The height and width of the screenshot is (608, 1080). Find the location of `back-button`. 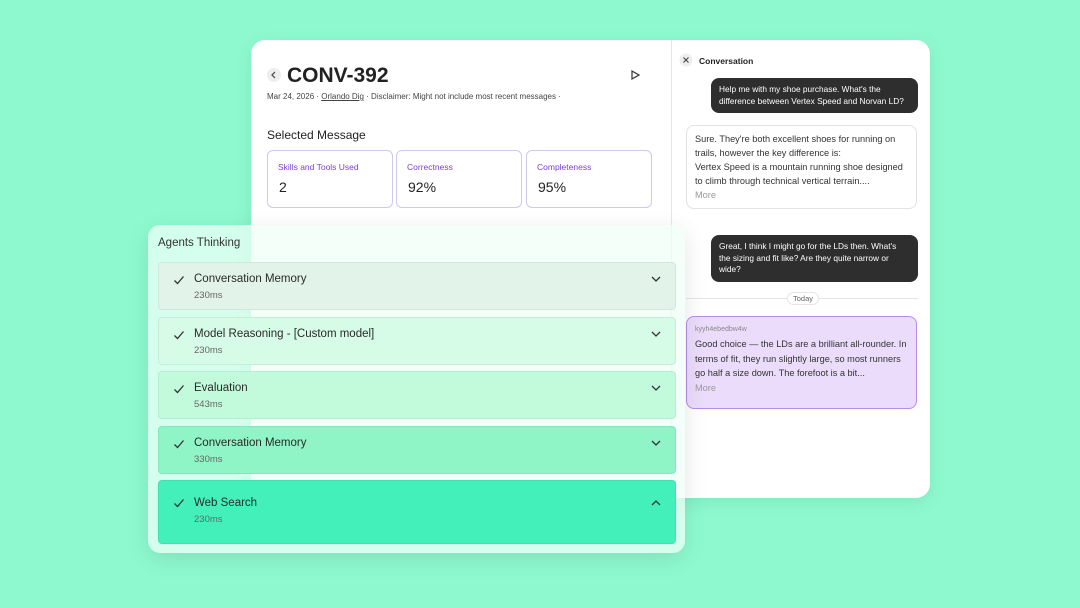

back-button is located at coordinates (274, 75).